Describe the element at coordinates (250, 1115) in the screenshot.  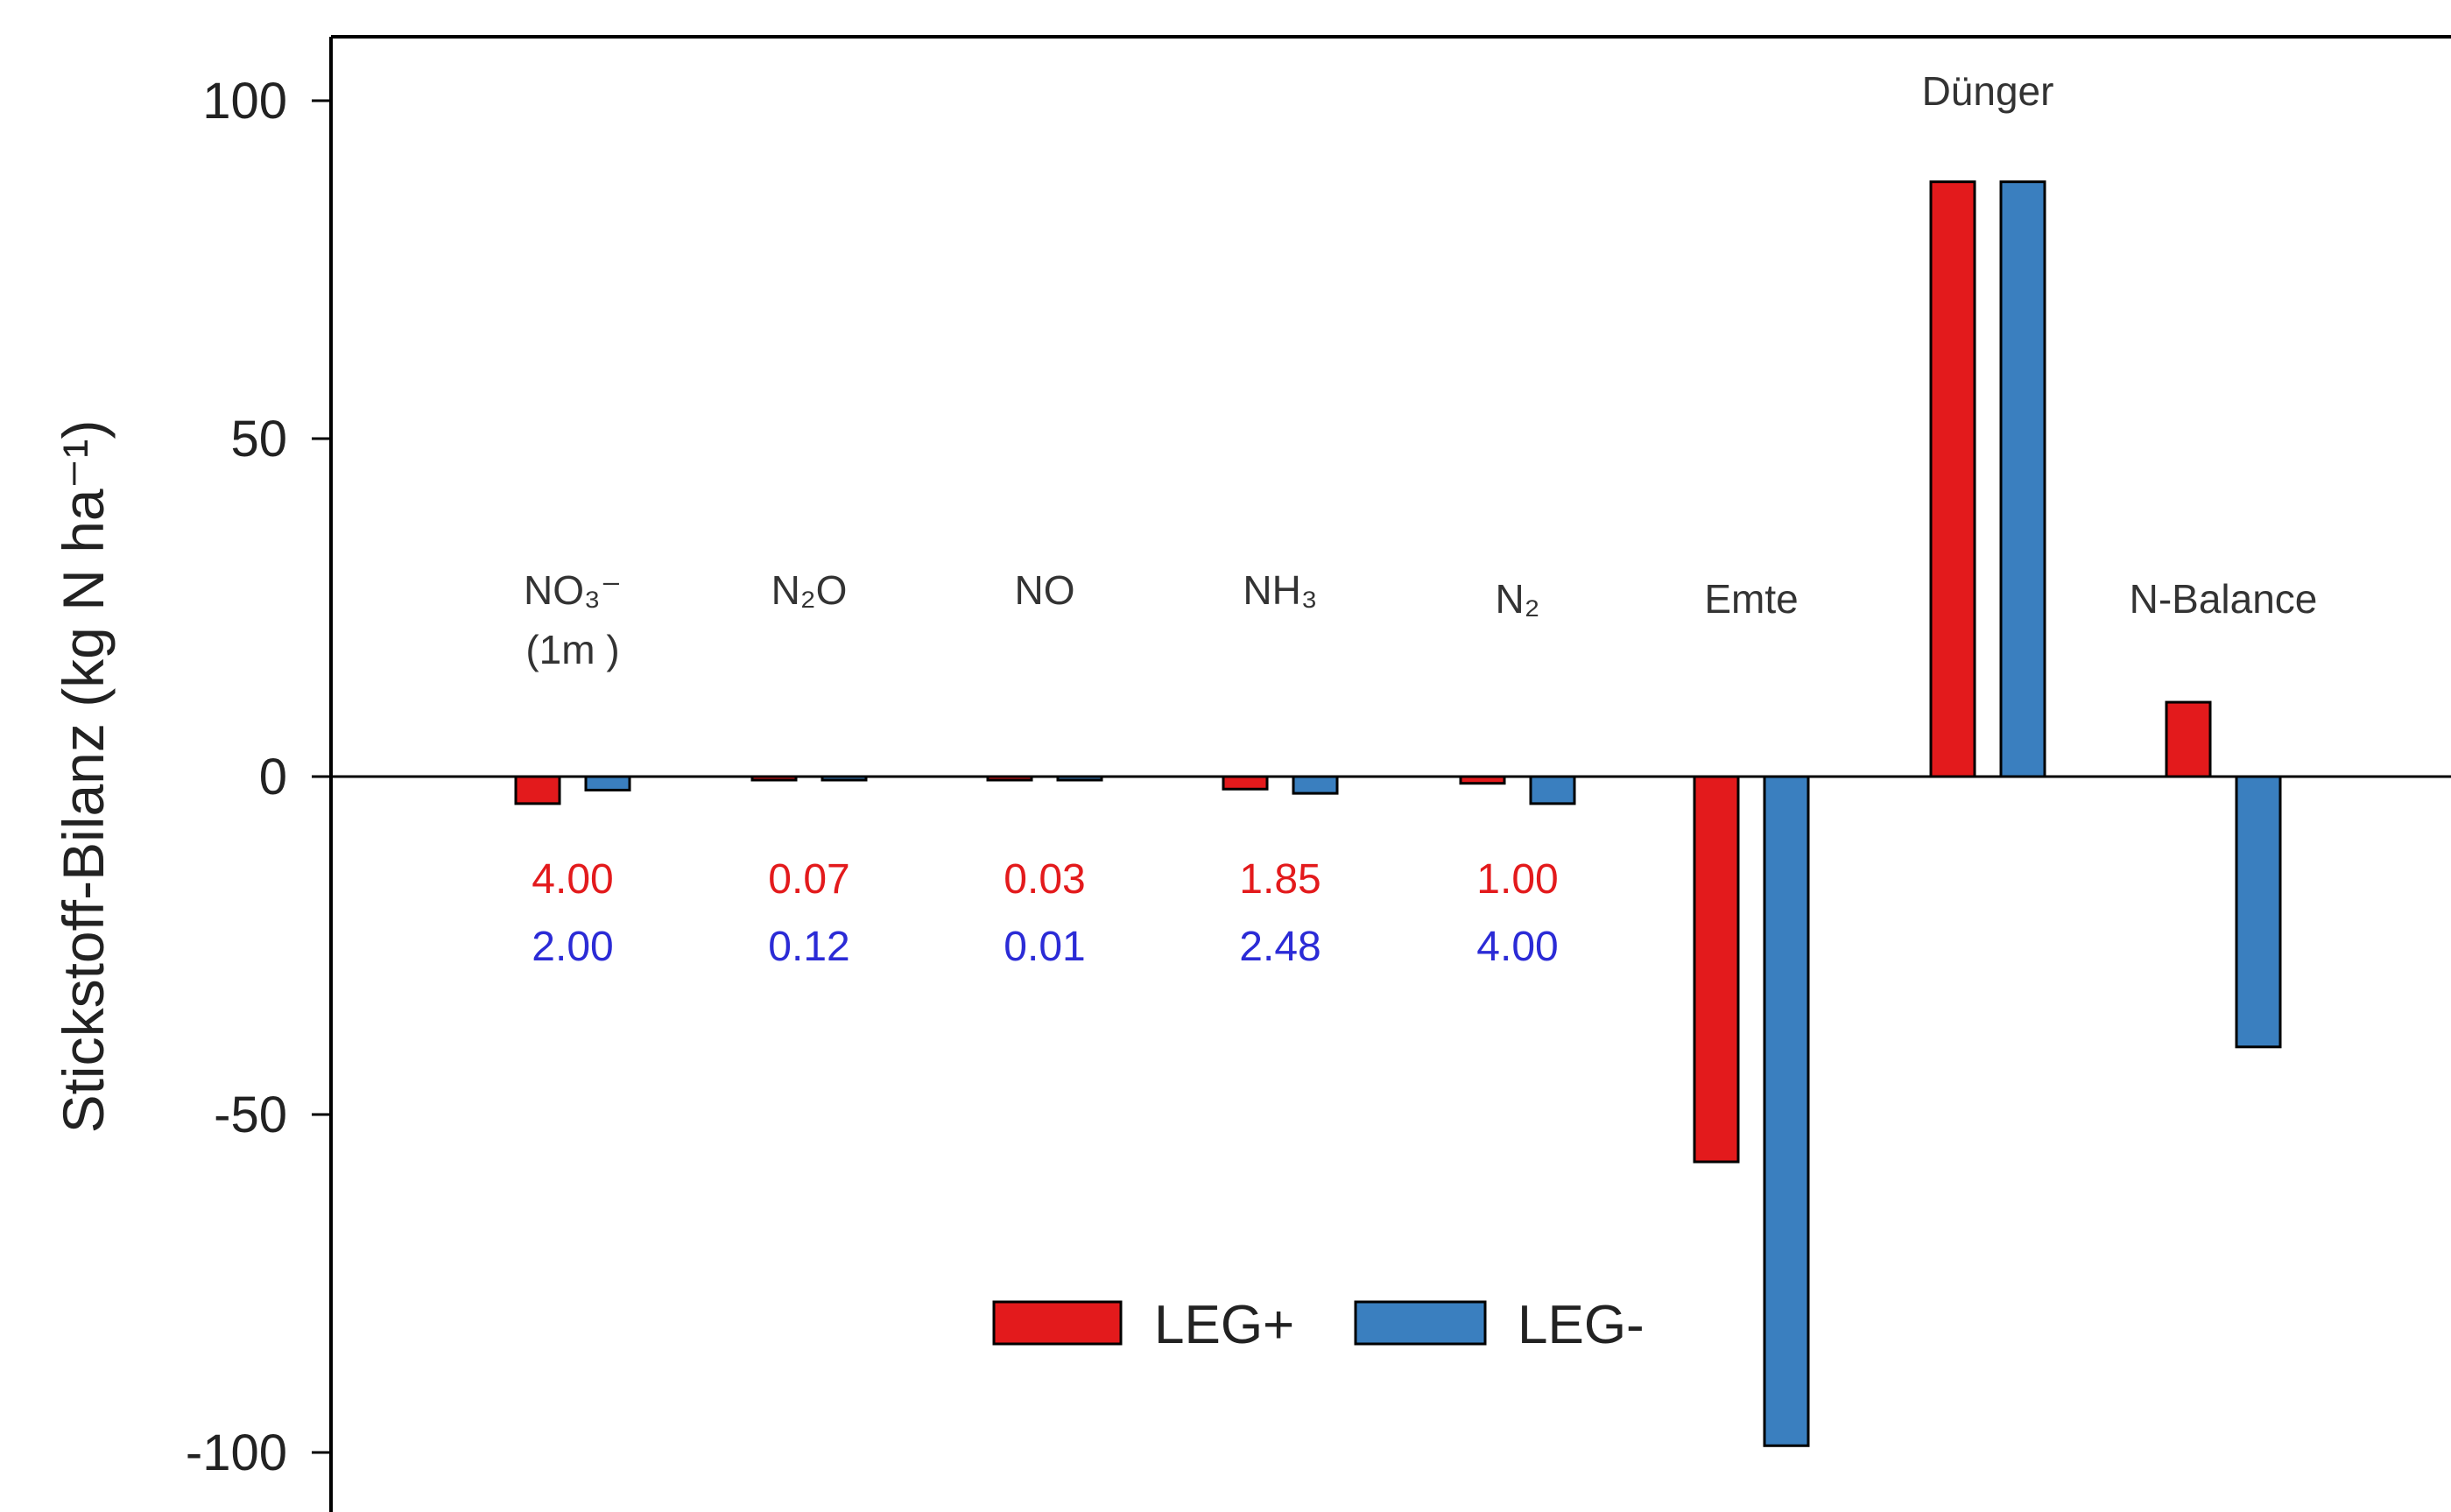
I see `y-tick-label: -50` at that location.